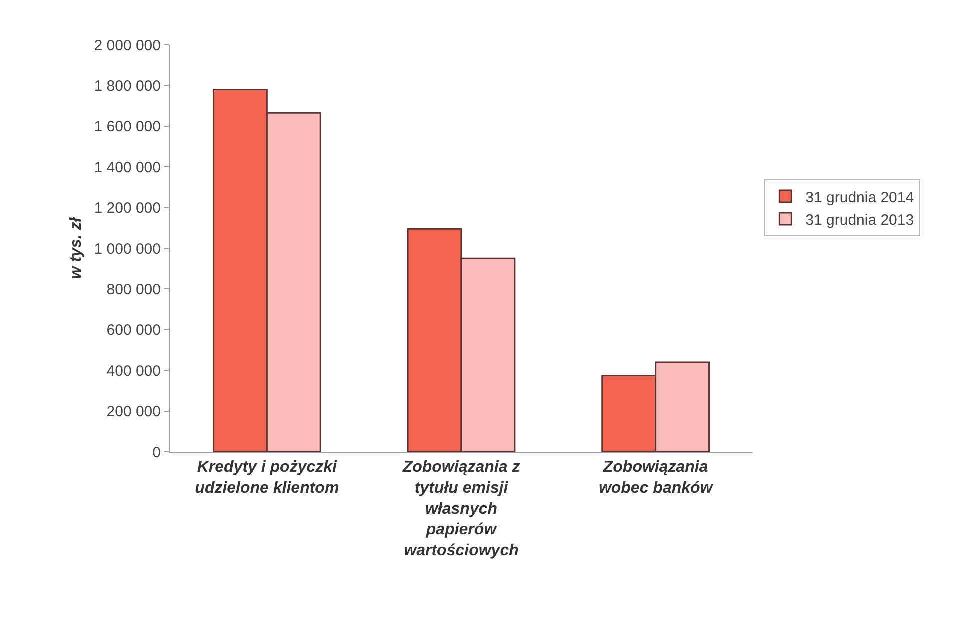 Image resolution: width=963 pixels, height=627 pixels. What do you see at coordinates (156, 453) in the screenshot?
I see `y-tick-label: 0` at bounding box center [156, 453].